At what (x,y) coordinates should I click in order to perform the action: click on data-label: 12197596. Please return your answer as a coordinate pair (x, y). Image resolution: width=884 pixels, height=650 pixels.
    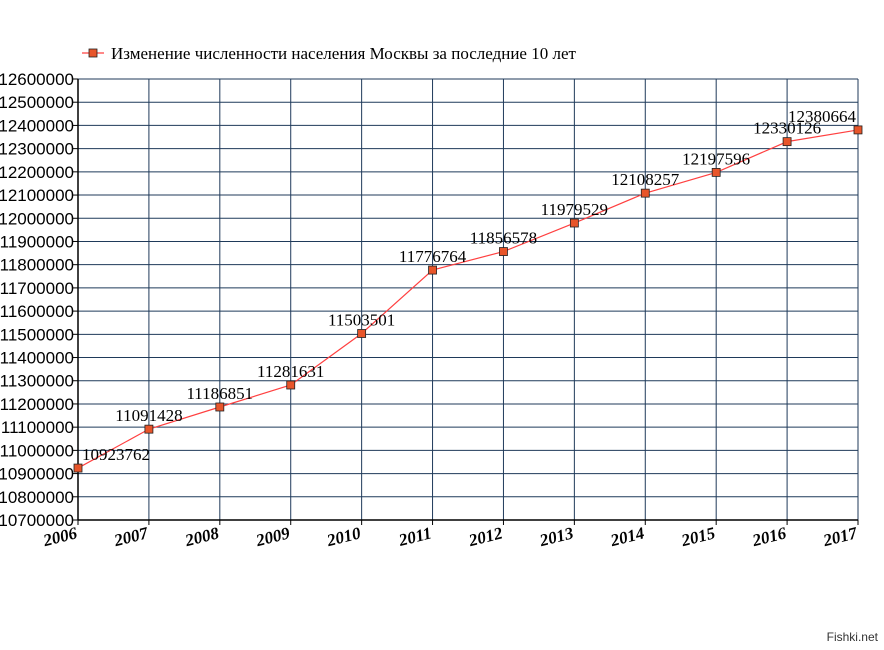
    Looking at the image, I should click on (716, 158).